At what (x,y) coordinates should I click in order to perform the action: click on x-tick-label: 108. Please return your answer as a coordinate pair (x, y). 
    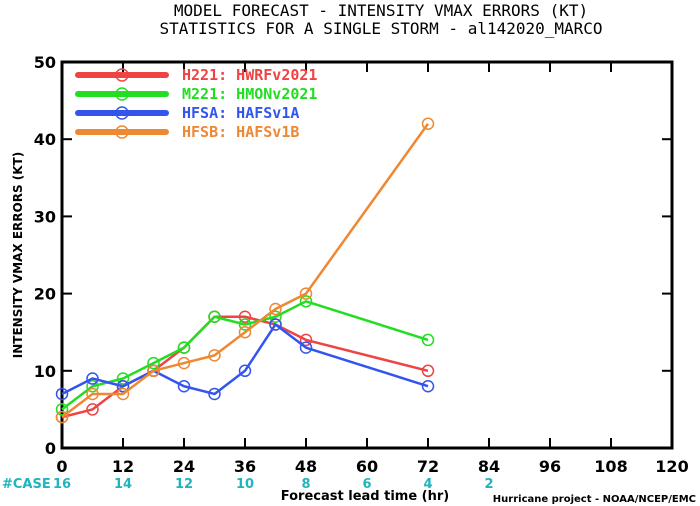
    Looking at the image, I should click on (610, 466).